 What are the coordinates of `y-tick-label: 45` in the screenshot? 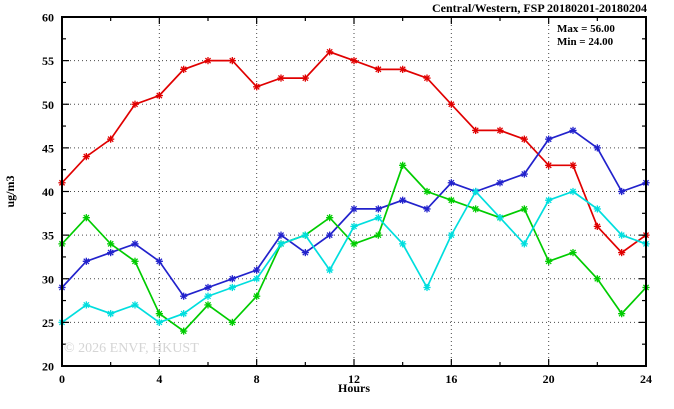 It's located at (48, 148).